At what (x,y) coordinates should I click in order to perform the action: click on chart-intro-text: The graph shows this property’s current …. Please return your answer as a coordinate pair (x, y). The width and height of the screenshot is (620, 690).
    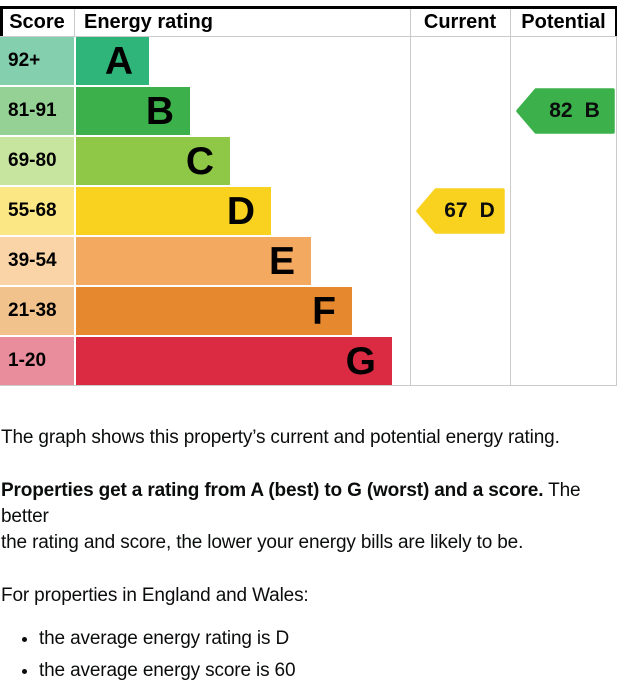
    Looking at the image, I should click on (280, 437).